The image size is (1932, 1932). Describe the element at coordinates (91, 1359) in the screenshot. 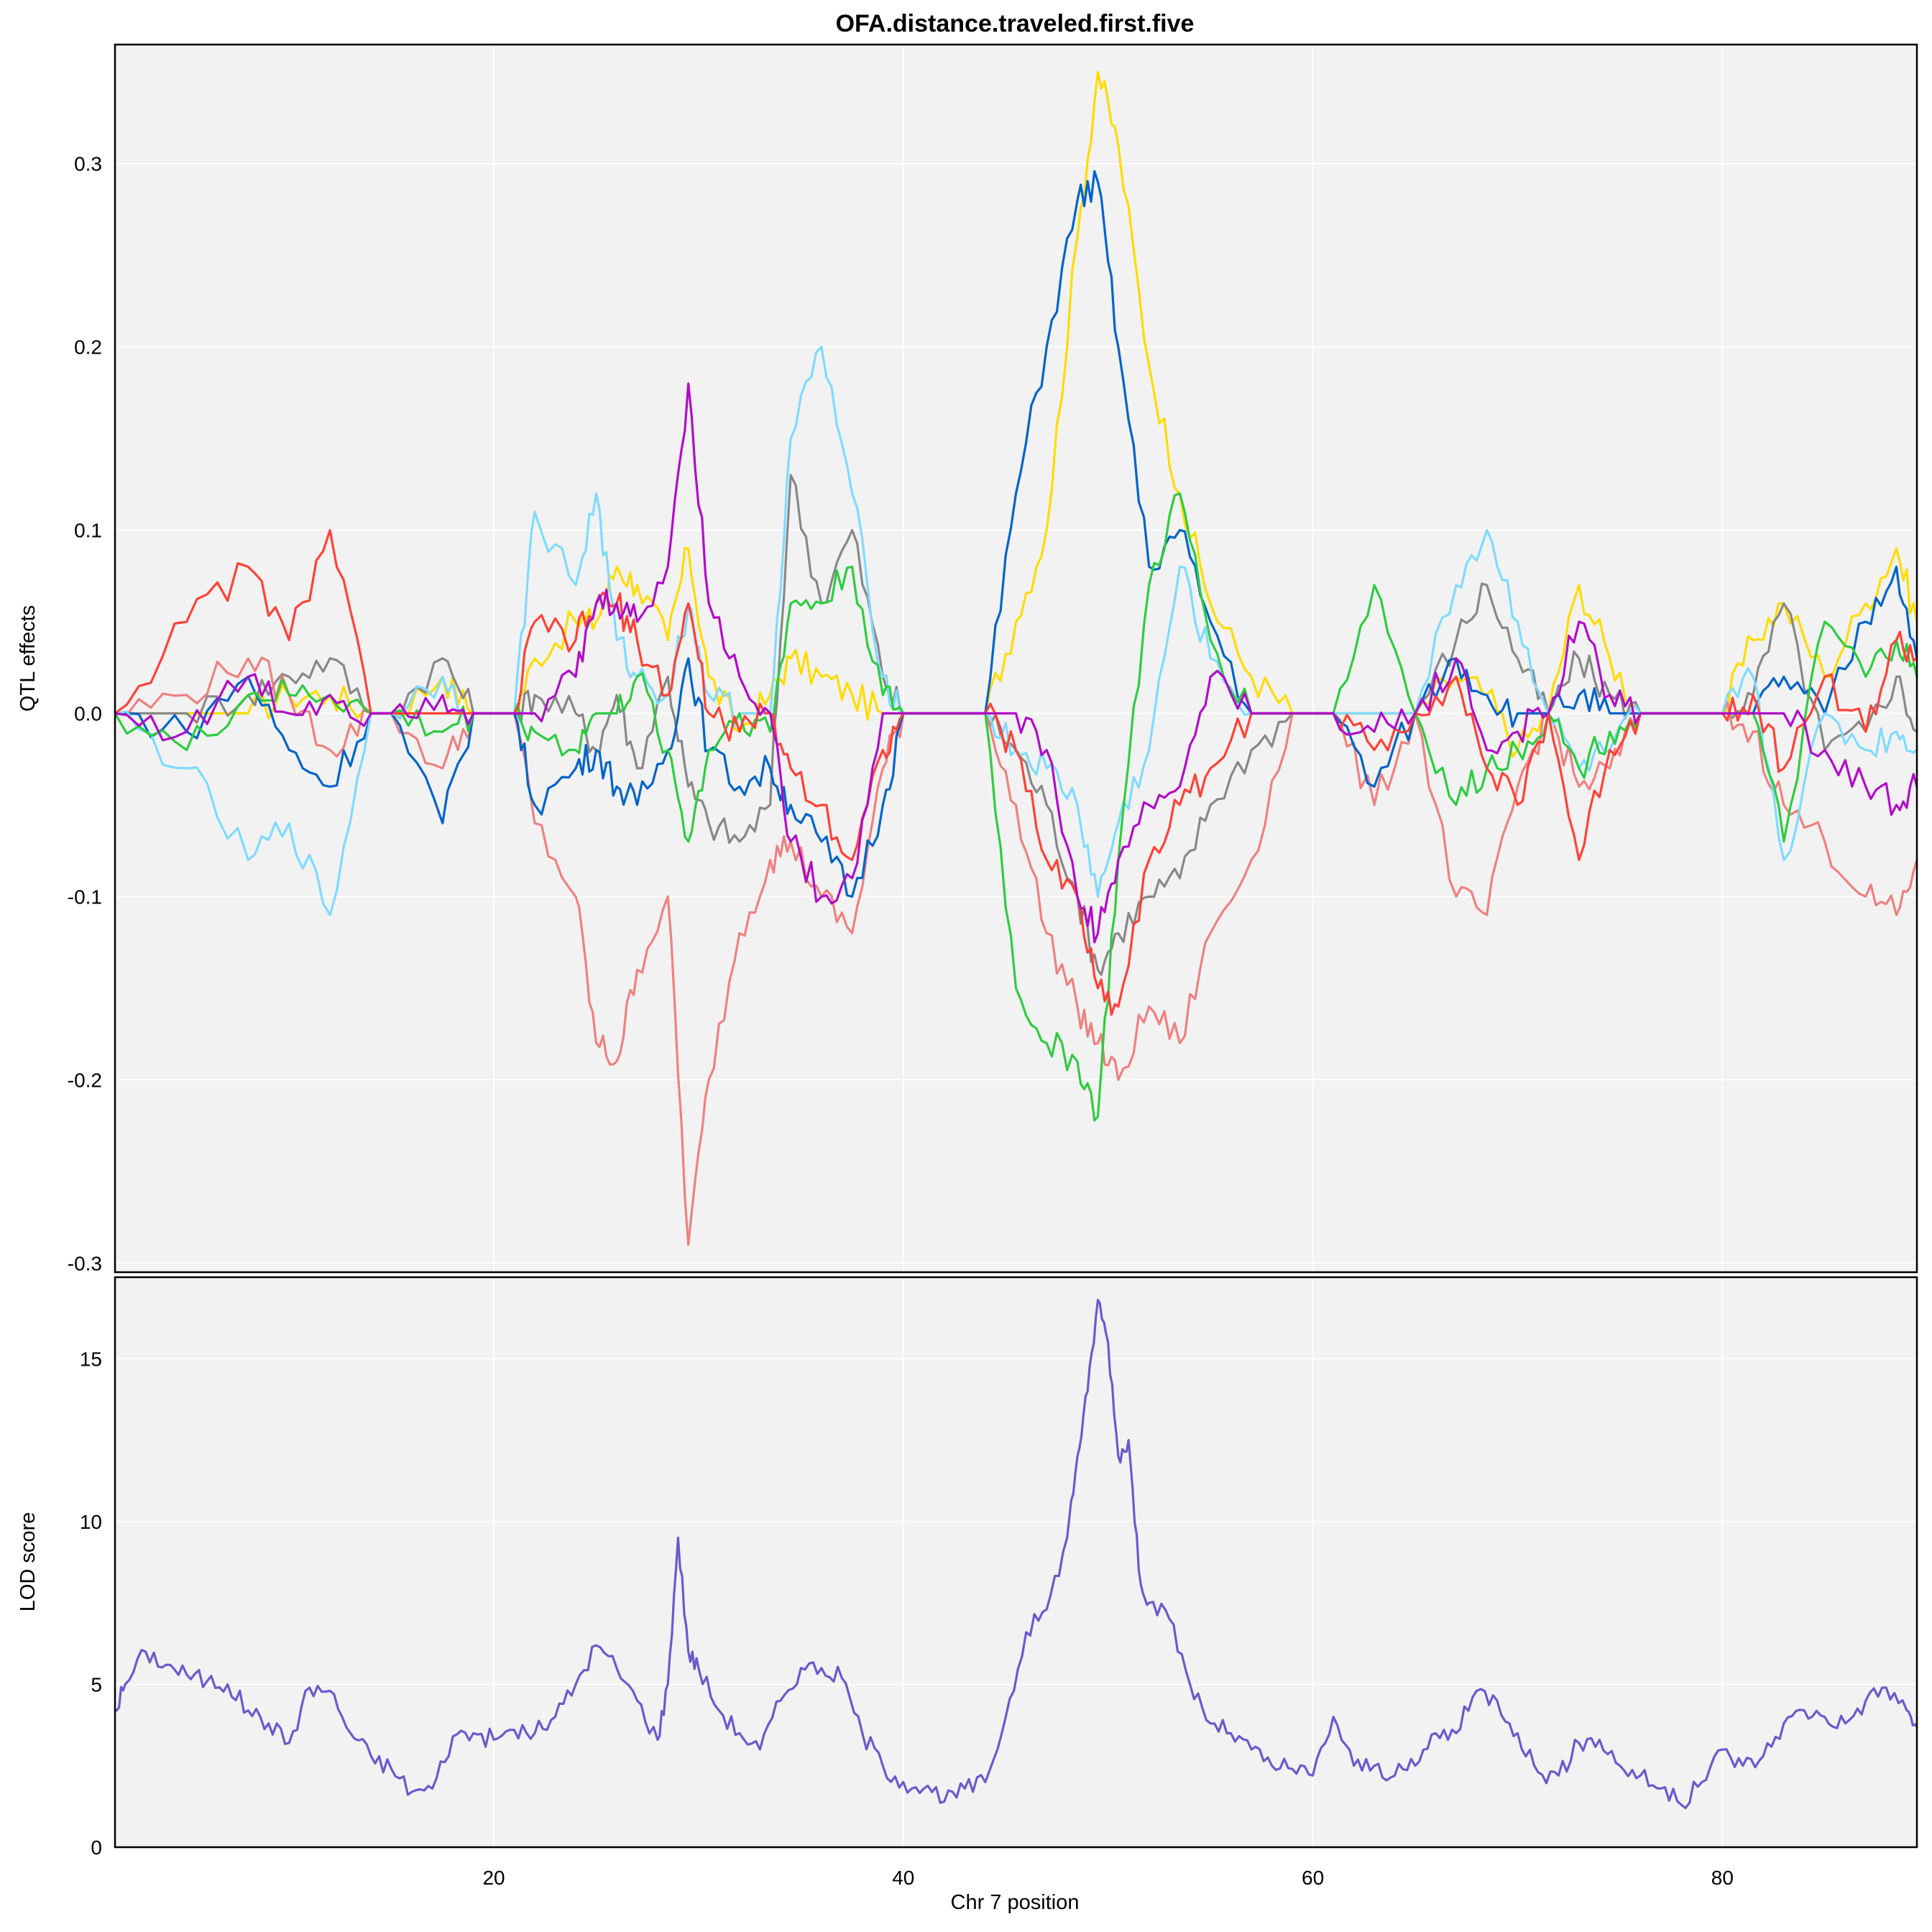

I see `lod-y-tick-label: 15` at that location.